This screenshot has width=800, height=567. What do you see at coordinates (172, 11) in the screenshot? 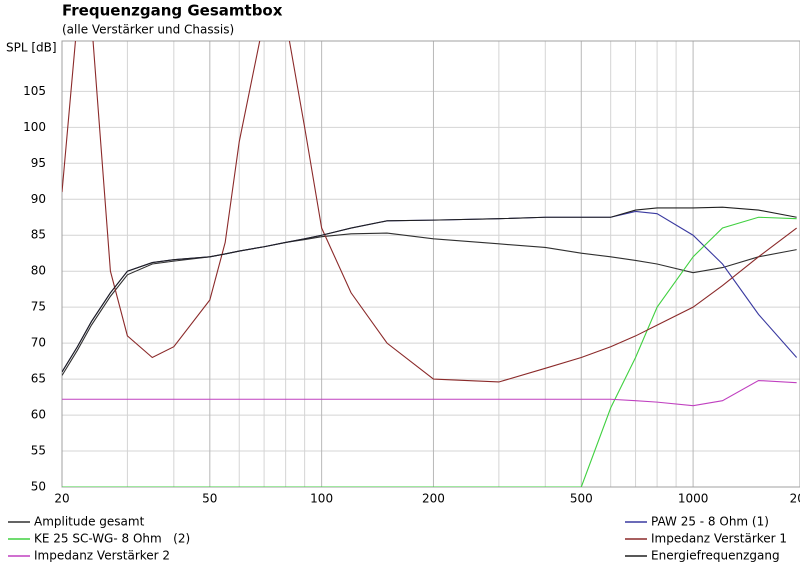
I see `chart-title: Frequenzgang Gesamtbox` at bounding box center [172, 11].